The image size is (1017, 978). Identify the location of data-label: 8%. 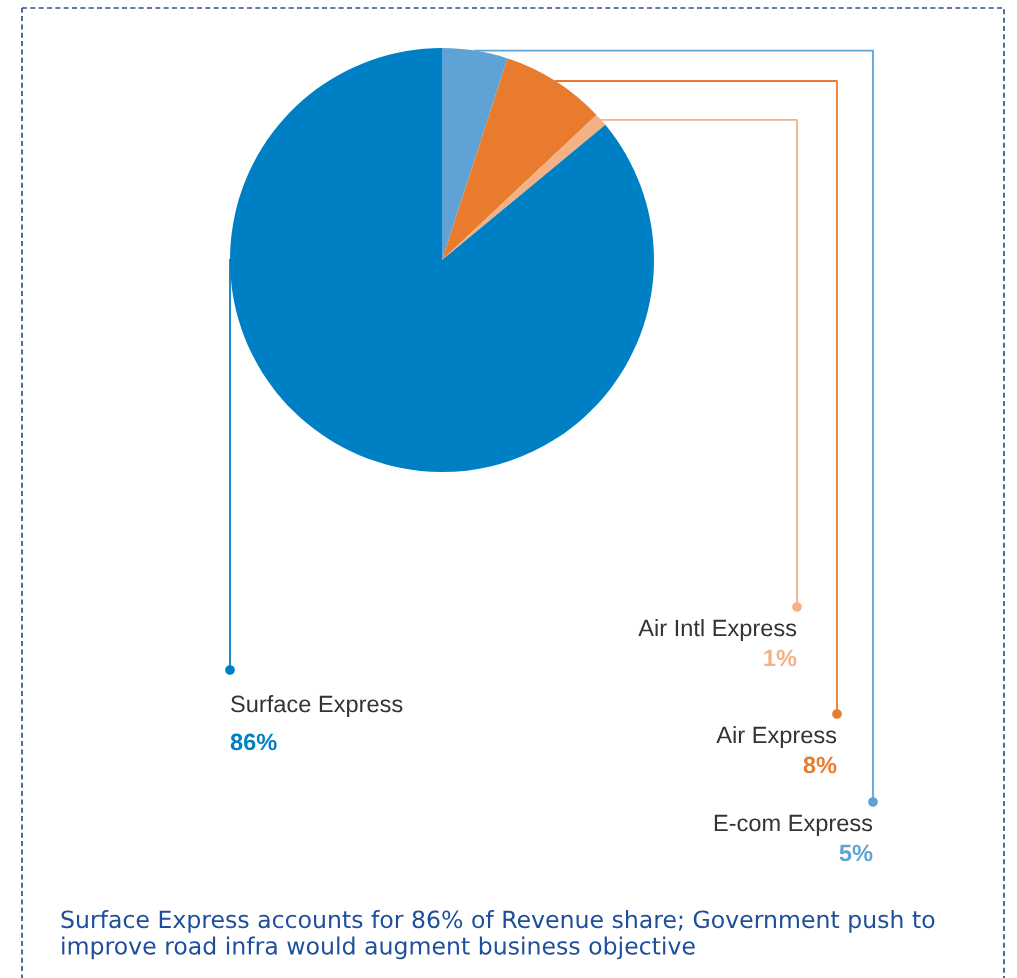
(820, 765).